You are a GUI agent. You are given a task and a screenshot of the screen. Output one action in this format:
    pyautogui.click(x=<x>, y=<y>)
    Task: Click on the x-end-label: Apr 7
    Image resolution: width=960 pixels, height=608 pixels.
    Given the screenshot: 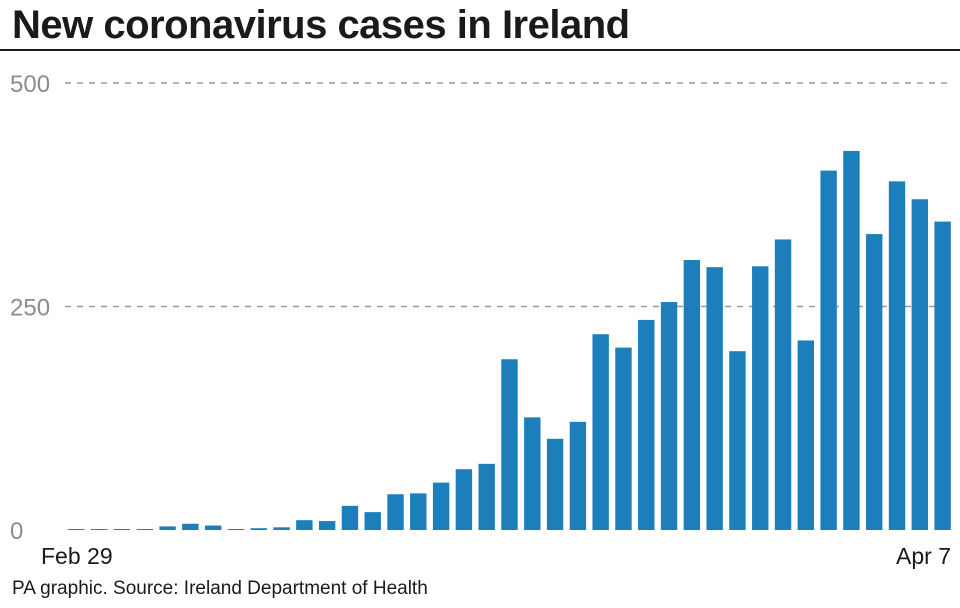 What is the action you would take?
    pyautogui.click(x=923, y=556)
    